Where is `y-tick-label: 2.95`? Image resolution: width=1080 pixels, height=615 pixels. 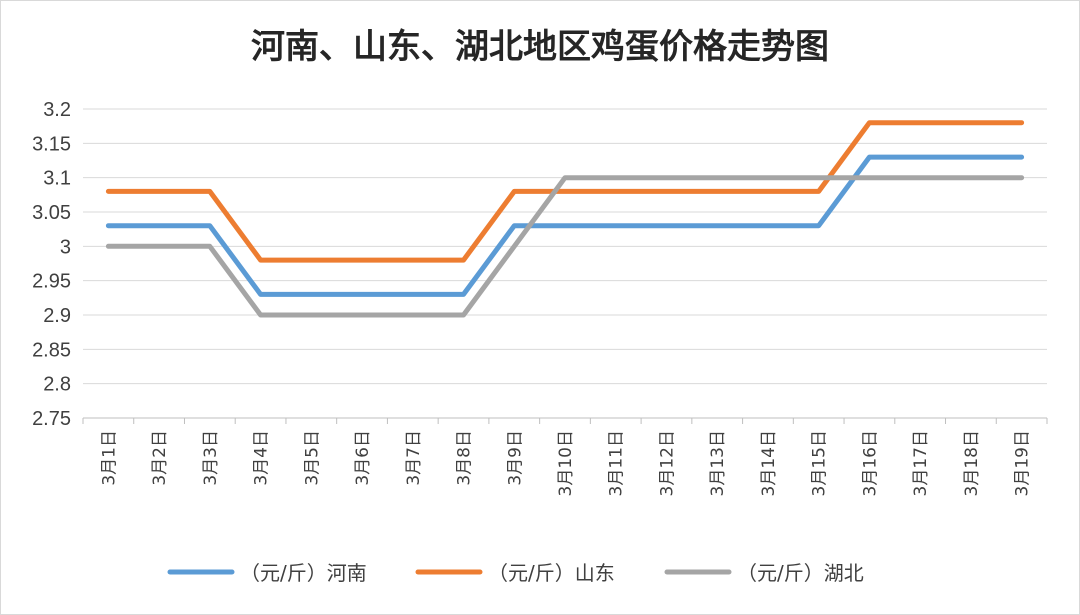
y-tick-label: 2.95 is located at coordinates (51, 282).